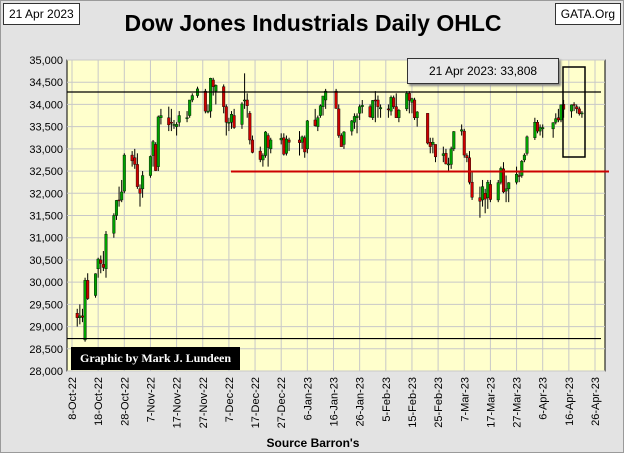 The width and height of the screenshot is (624, 454). I want to click on y-tick-label: 31,500, so click(46, 217).